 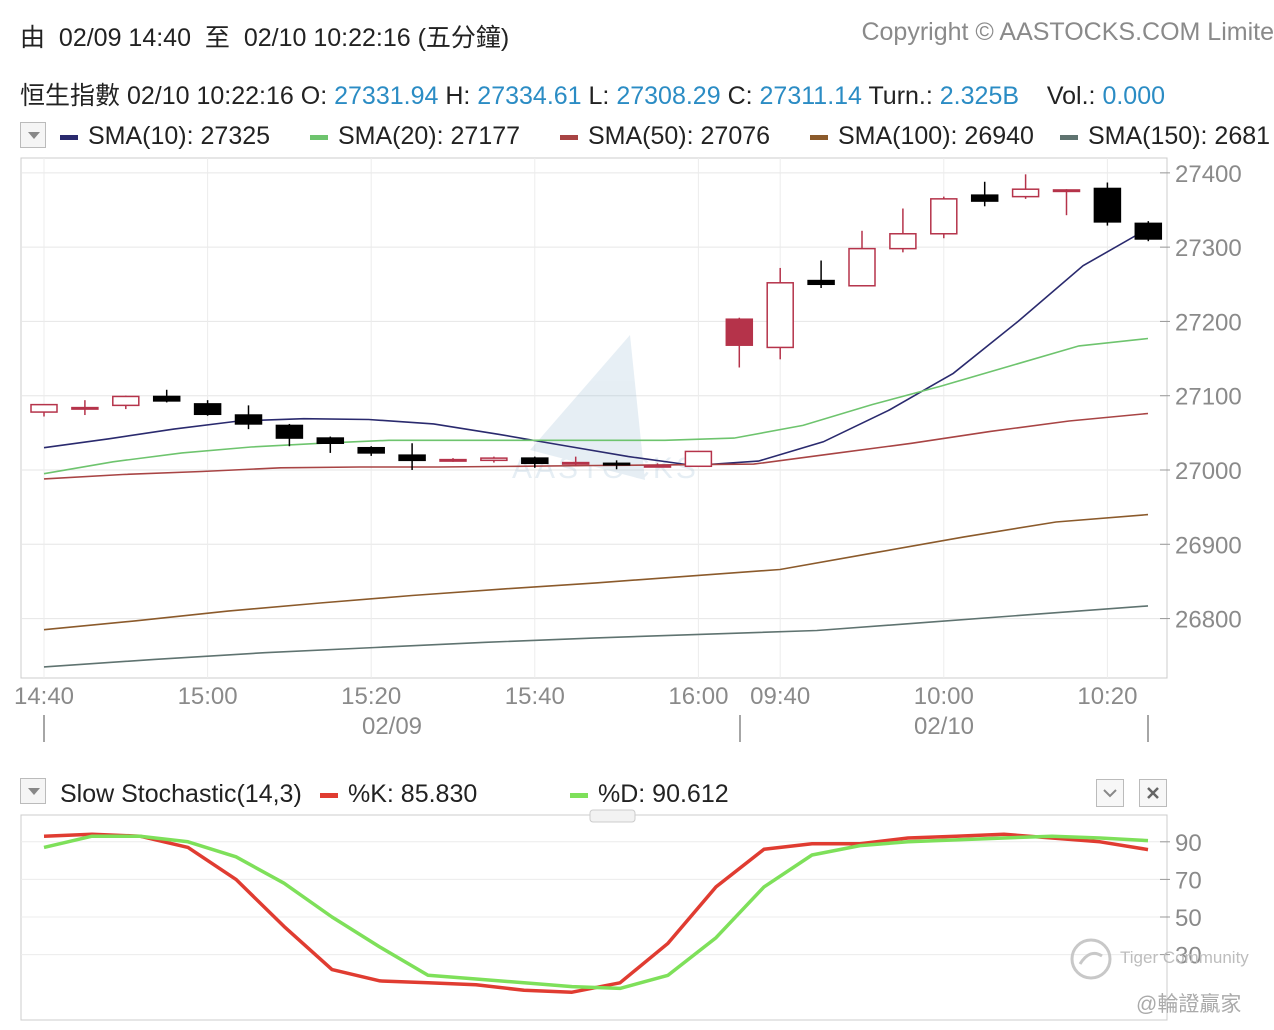 What do you see at coordinates (944, 696) in the screenshot?
I see `price-xtick-label: 10:00` at bounding box center [944, 696].